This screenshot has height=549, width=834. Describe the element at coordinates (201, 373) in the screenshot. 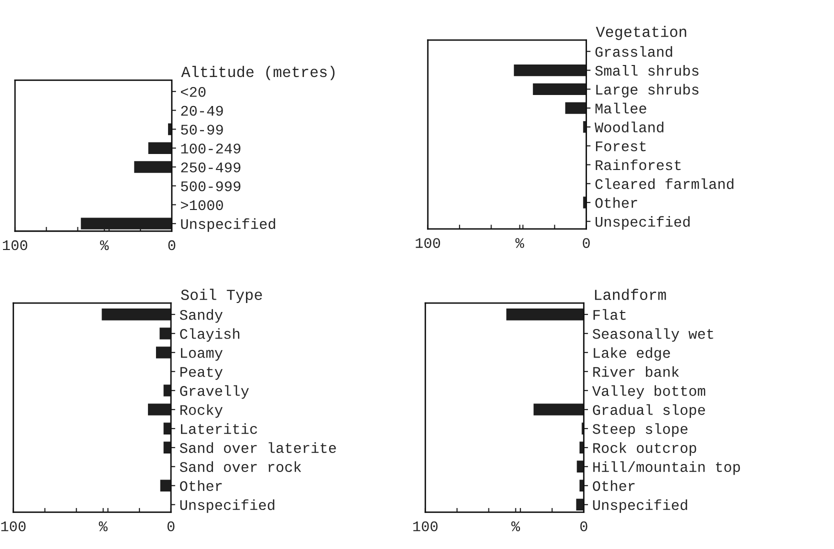

I see `y-tick-label: Peaty` at that location.